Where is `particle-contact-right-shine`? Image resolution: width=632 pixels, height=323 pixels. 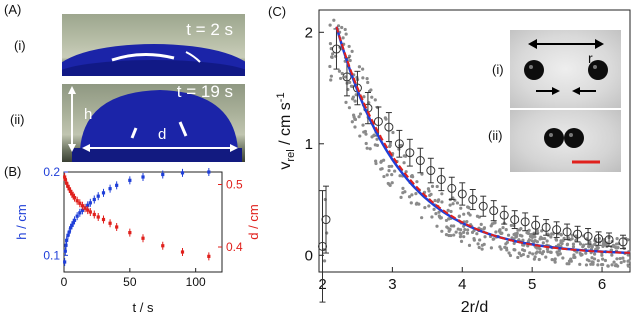
particle-contact-right-shine is located at coordinates (571, 135).